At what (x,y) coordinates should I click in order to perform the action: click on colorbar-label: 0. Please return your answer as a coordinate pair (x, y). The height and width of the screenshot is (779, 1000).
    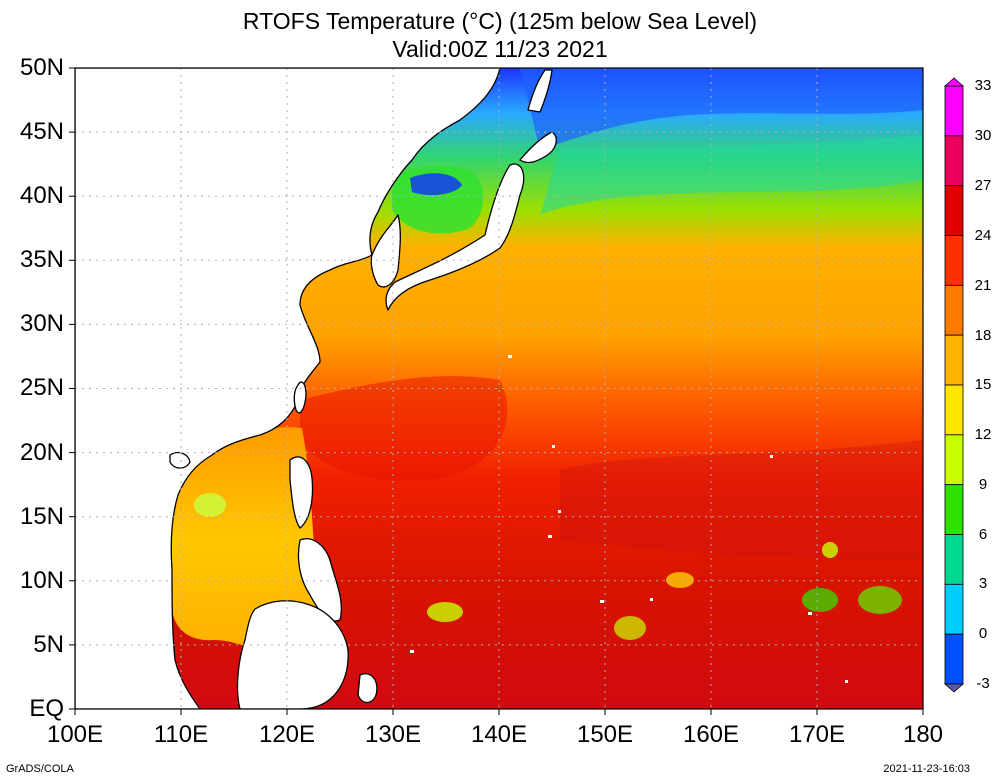
    Looking at the image, I should click on (983, 633).